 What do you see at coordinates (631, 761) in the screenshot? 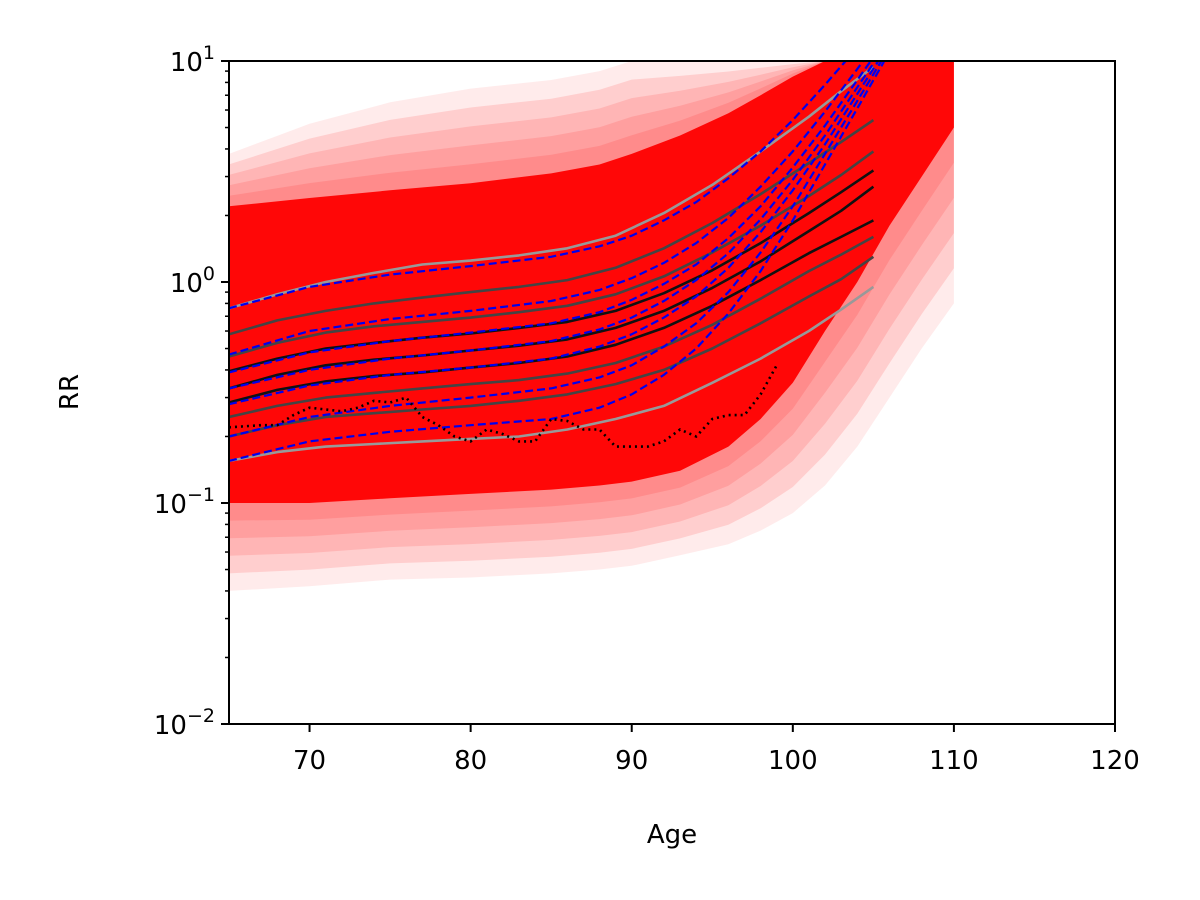
I see `x-tick-label: 90` at bounding box center [631, 761].